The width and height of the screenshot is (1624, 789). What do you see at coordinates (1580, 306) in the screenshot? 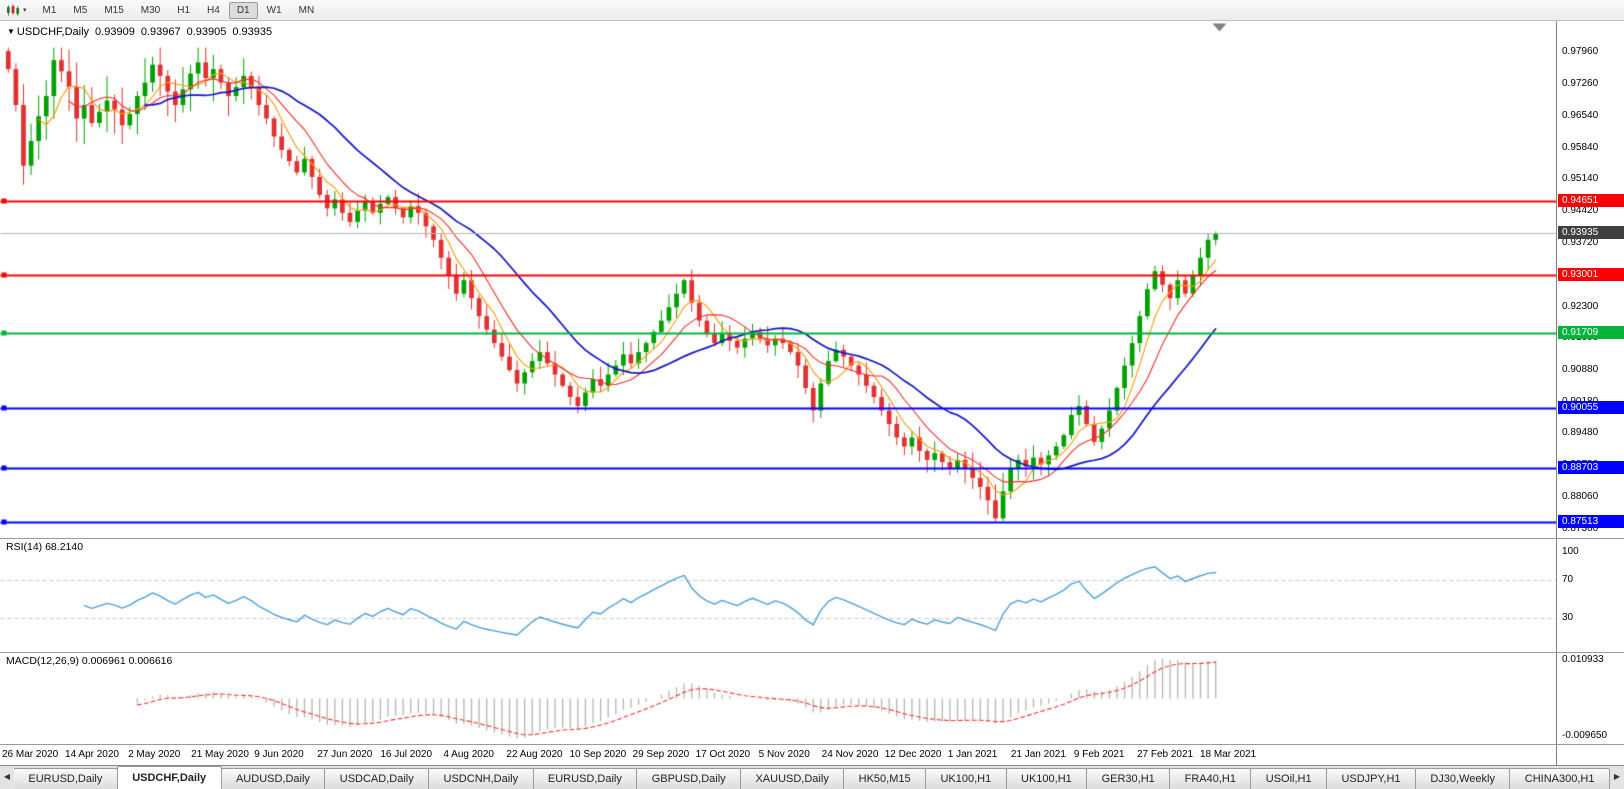
I see `price-tick: 0.92300` at bounding box center [1580, 306].